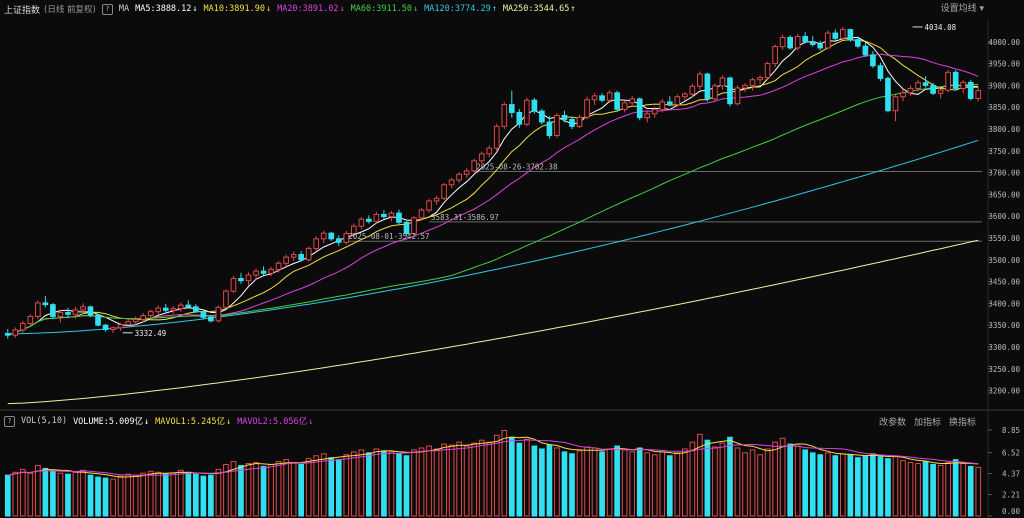  Describe the element at coordinates (962, 422) in the screenshot. I see `switch-indicator-button: 换指标` at that location.